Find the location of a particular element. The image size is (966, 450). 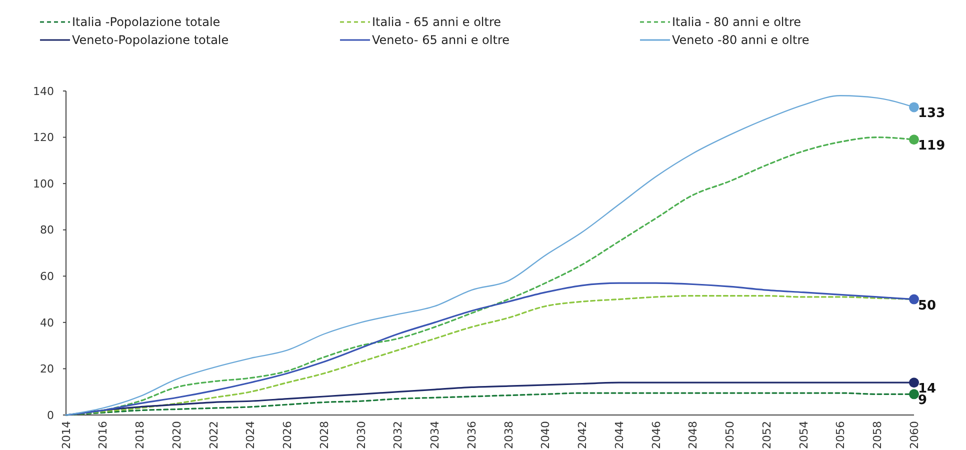

x-tick-label: 2046 is located at coordinates (656, 435).